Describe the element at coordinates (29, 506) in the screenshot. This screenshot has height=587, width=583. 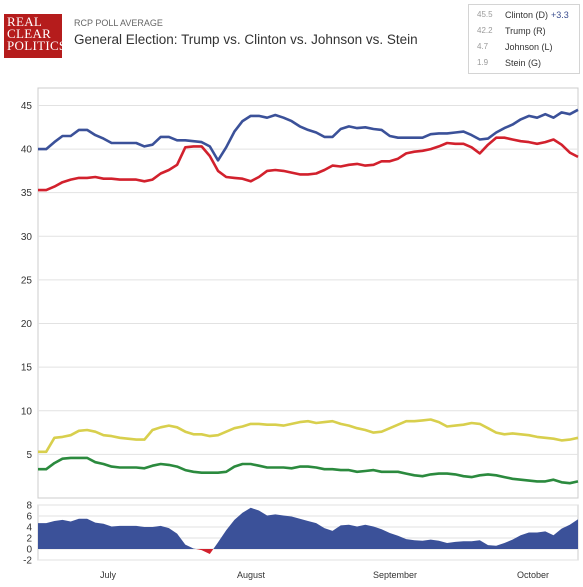
I see `spread-y-tick-label: 8` at that location.